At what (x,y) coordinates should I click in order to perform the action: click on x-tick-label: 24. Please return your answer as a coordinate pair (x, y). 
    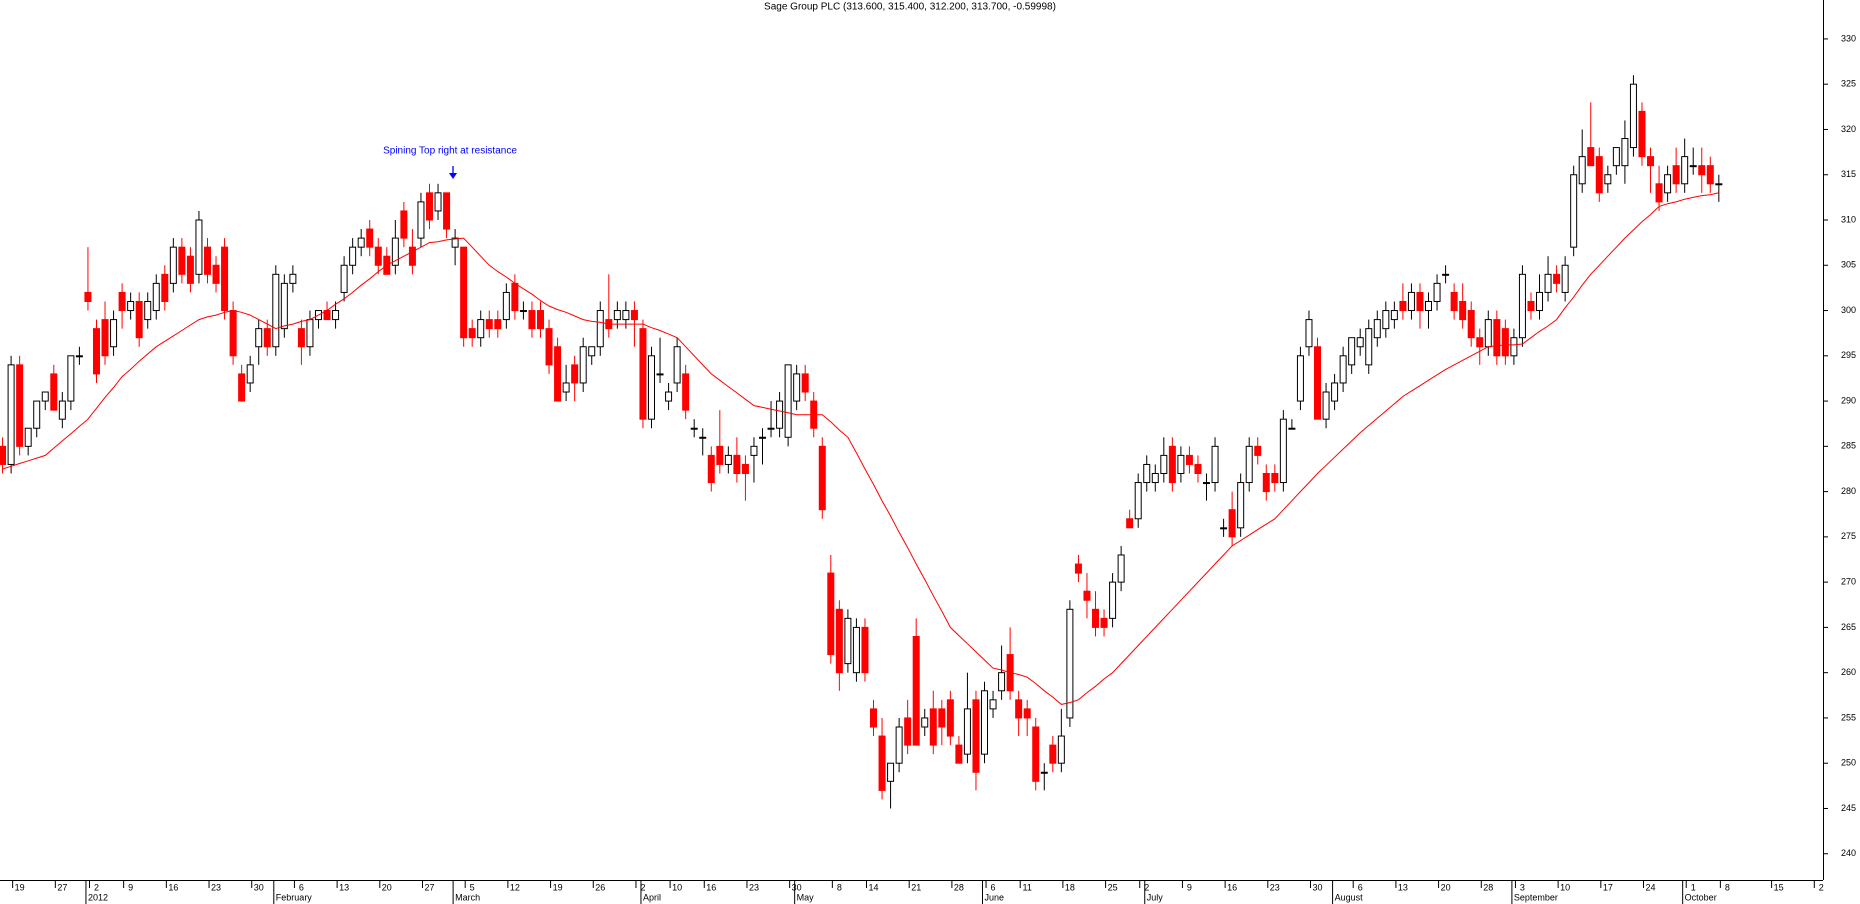
    Looking at the image, I should click on (1651, 887).